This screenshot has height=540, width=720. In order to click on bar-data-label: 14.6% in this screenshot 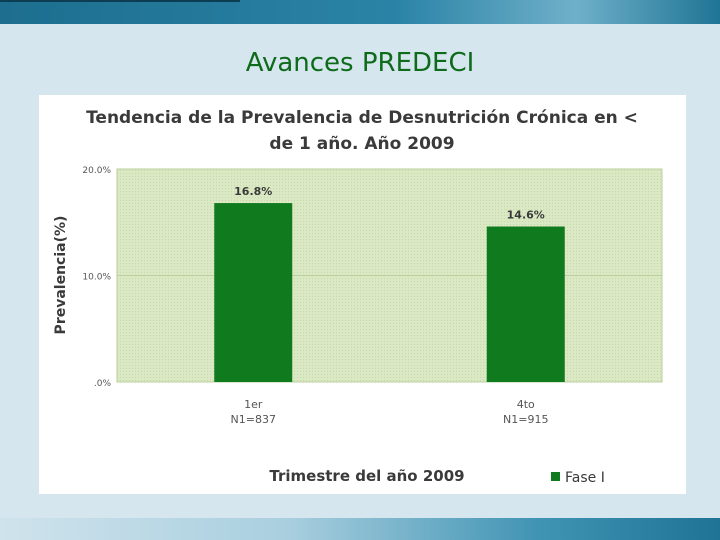, I will do `click(526, 215)`.